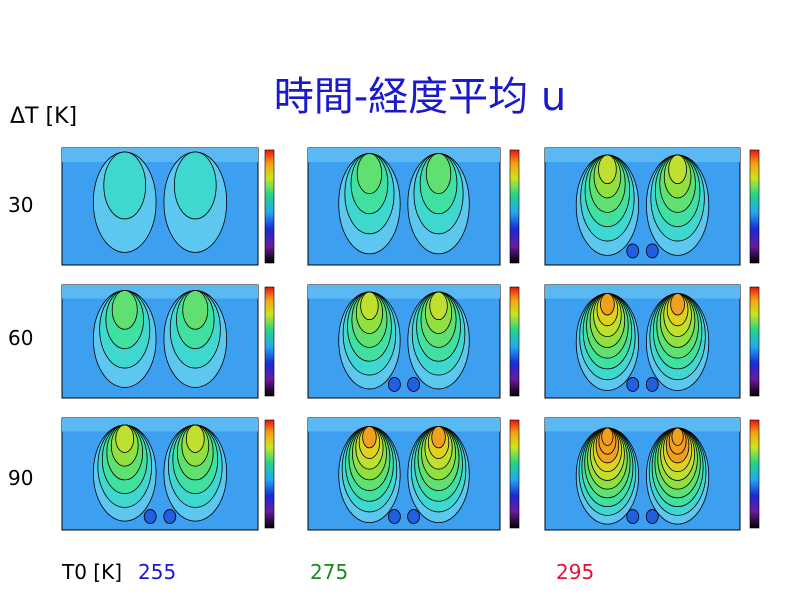 The width and height of the screenshot is (800, 600). I want to click on column-label: 275, so click(329, 572).